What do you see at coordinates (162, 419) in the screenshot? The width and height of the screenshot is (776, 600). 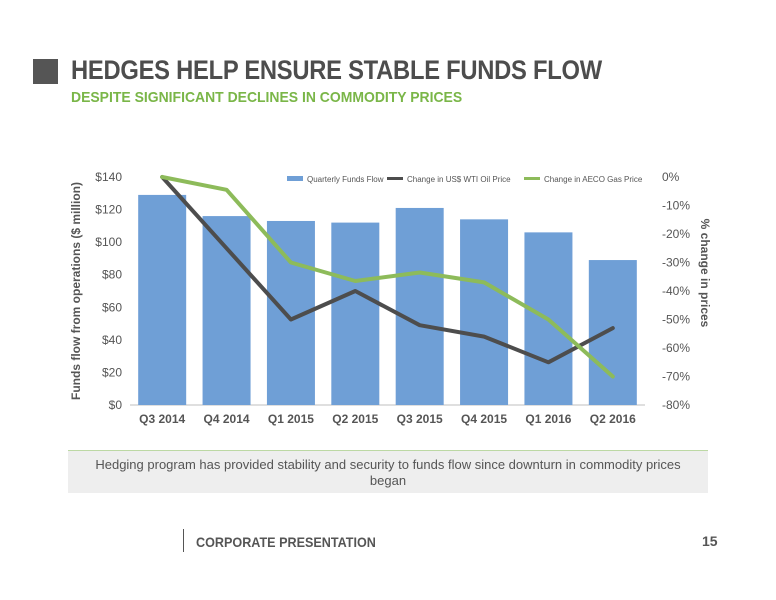 I see `x-tick-label: Q3 2014` at bounding box center [162, 419].